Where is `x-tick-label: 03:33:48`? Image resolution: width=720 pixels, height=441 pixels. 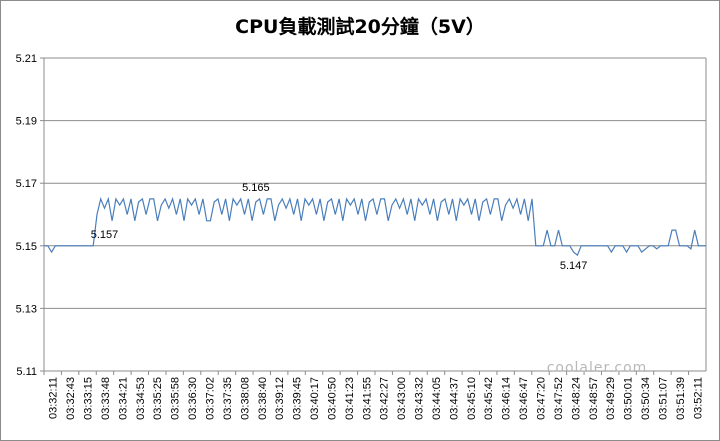 x-tick-label: 03:33:48 is located at coordinates (106, 398).